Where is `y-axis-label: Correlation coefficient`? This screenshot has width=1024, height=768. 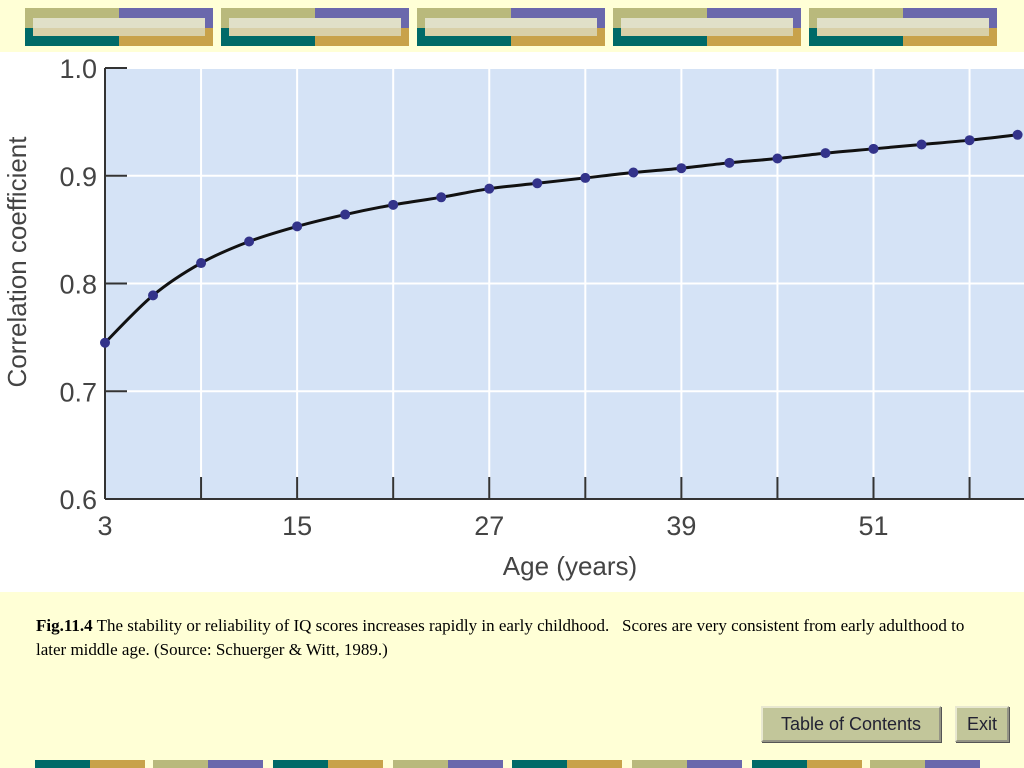 y-axis-label: Correlation coefficient is located at coordinates (17, 262).